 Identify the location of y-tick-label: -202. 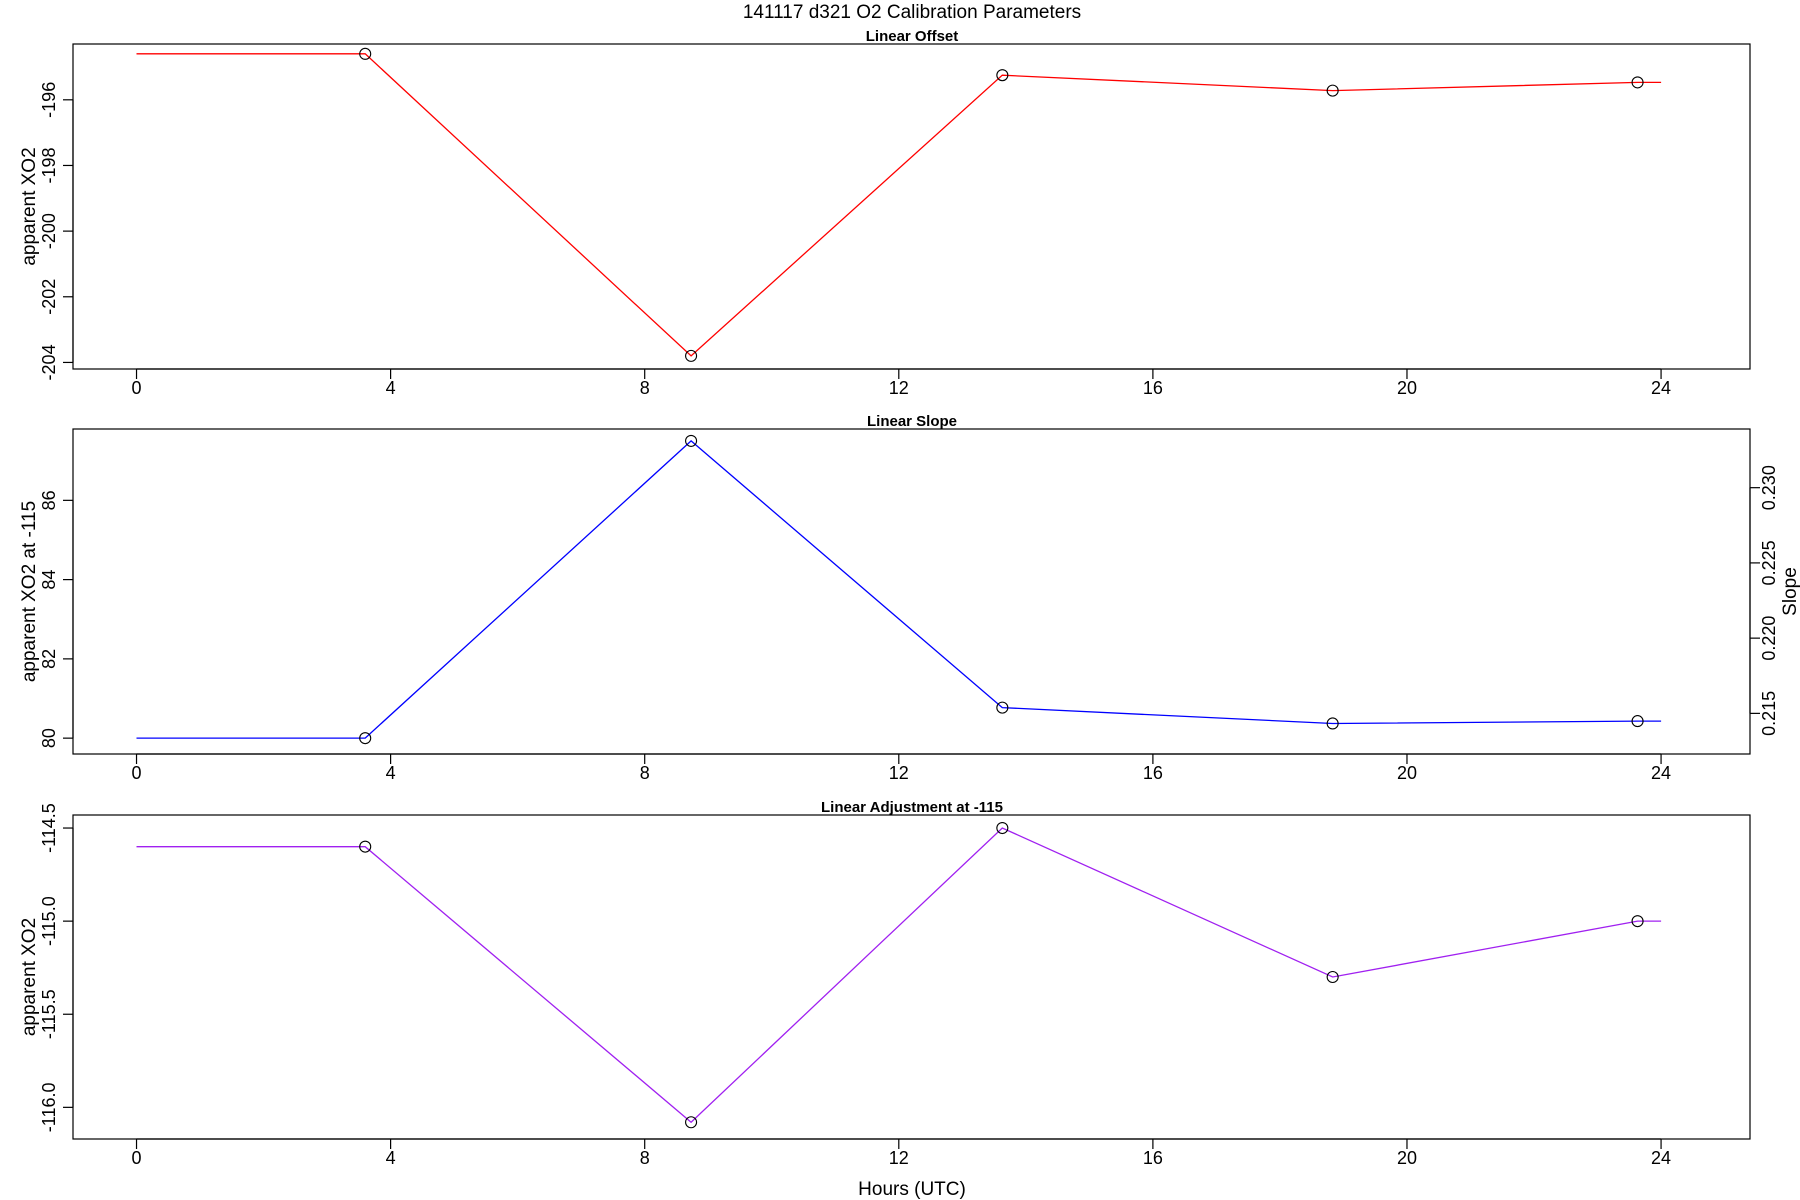
(49, 297).